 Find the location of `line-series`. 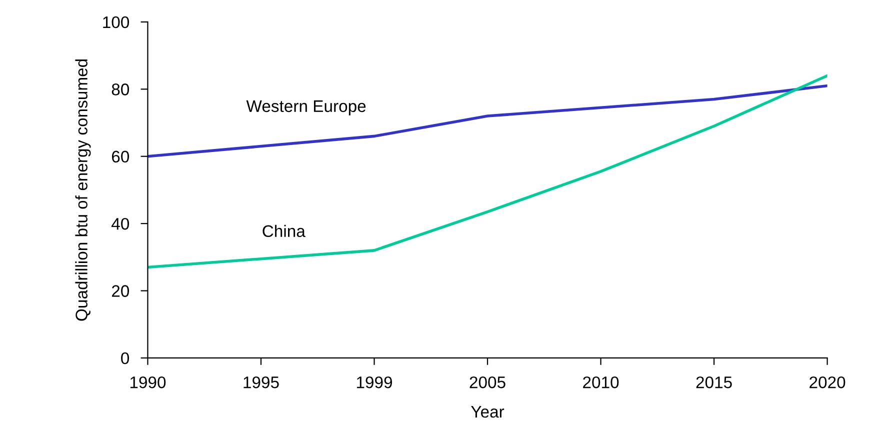

line-series is located at coordinates (488, 121).